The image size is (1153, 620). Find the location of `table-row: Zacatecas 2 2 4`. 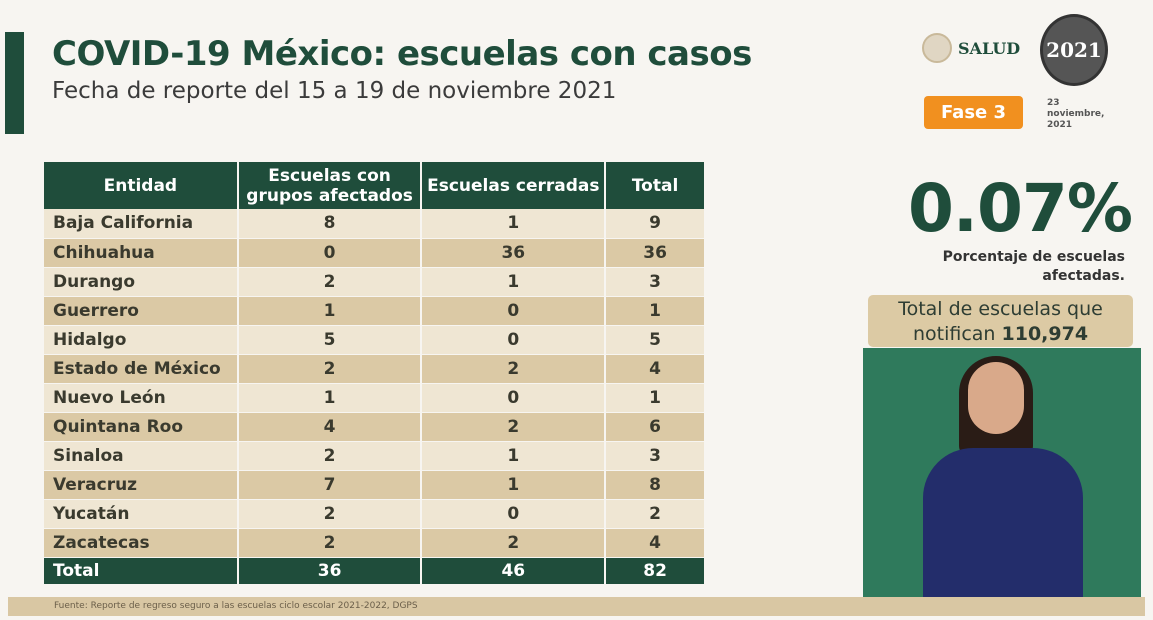

table-row: Zacatecas 2 2 4 is located at coordinates (375, 543).